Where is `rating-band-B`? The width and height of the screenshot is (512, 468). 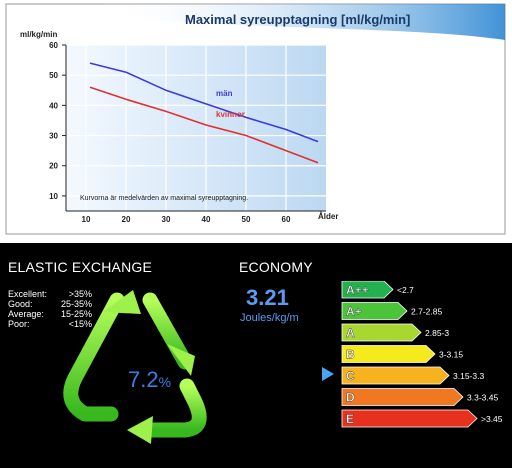 rating-band-B is located at coordinates (388, 354).